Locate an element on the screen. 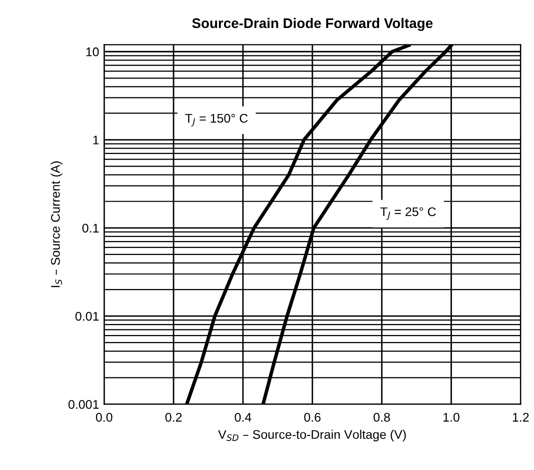  y-tick-label: 0.001 is located at coordinates (83, 404).